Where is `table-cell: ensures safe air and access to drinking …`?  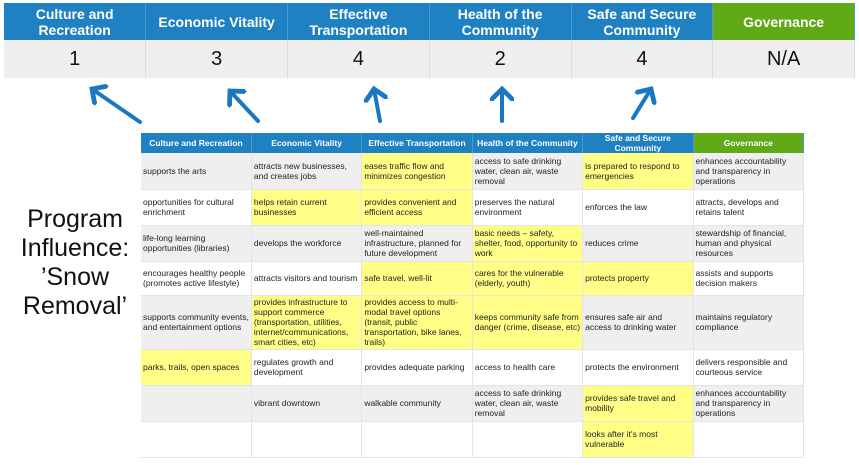
table-cell: ensures safe air and access to drinking … is located at coordinates (638, 322).